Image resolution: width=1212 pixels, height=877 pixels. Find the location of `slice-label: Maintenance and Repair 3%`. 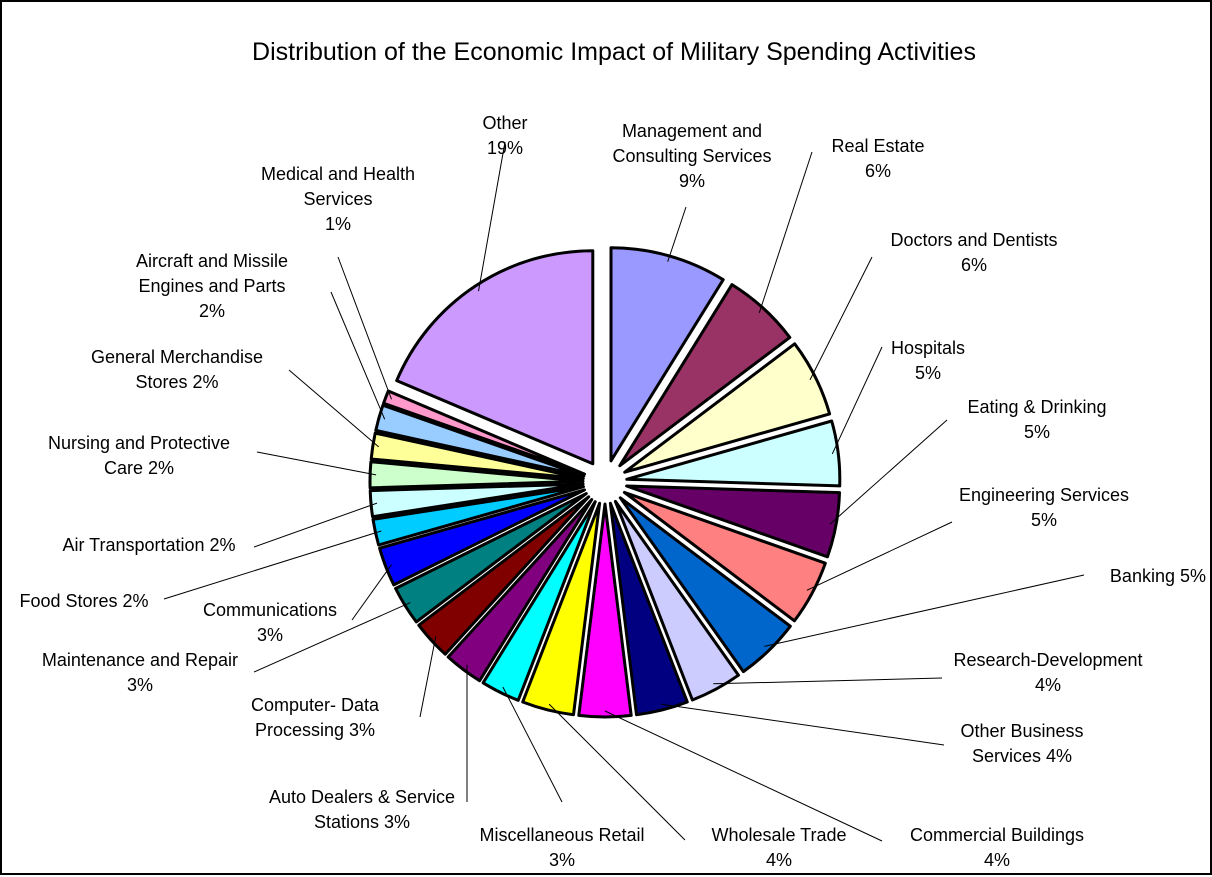

slice-label: Maintenance and Repair 3% is located at coordinates (140, 672).